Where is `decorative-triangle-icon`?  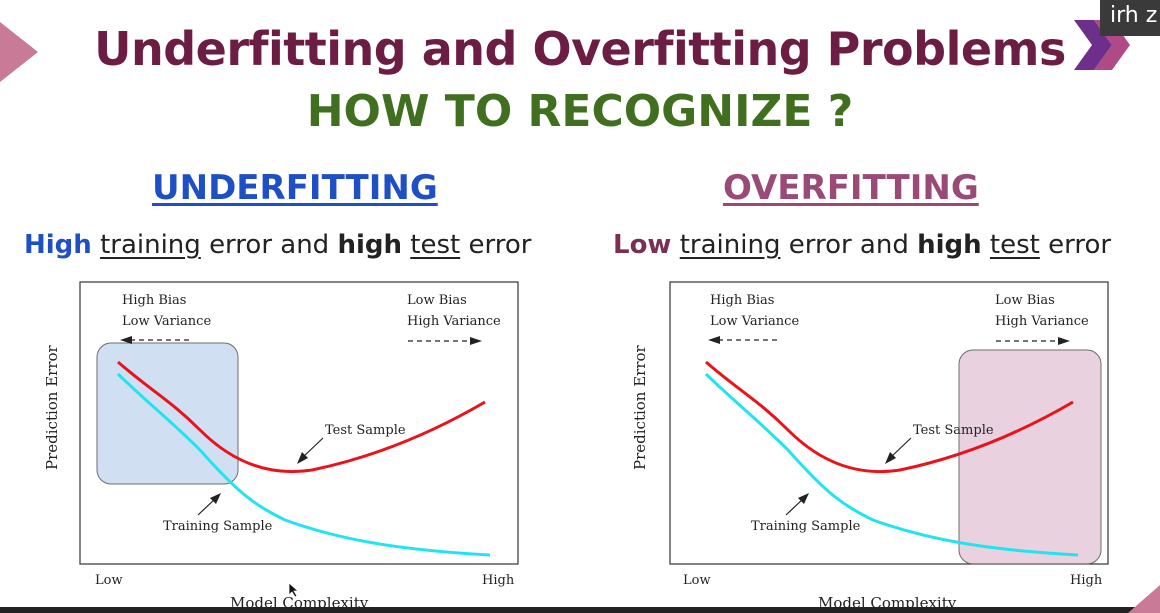 decorative-triangle-icon is located at coordinates (19, 52).